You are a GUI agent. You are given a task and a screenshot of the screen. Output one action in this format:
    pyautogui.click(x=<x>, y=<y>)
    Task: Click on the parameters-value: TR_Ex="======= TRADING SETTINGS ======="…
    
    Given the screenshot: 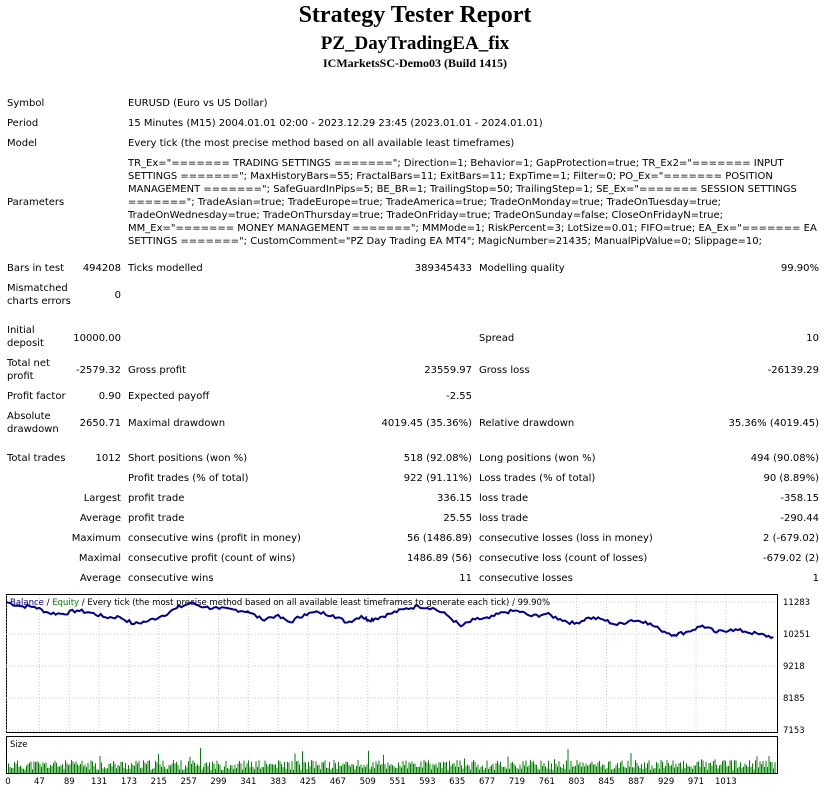 What is the action you would take?
    pyautogui.click(x=472, y=202)
    